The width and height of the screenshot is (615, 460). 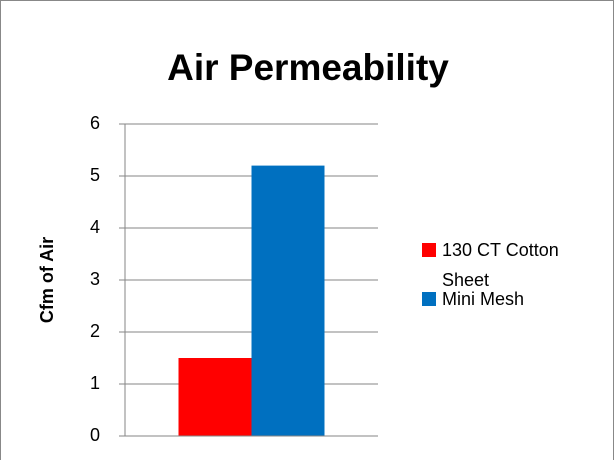 What do you see at coordinates (95, 383) in the screenshot?
I see `y-tick-label: 1` at bounding box center [95, 383].